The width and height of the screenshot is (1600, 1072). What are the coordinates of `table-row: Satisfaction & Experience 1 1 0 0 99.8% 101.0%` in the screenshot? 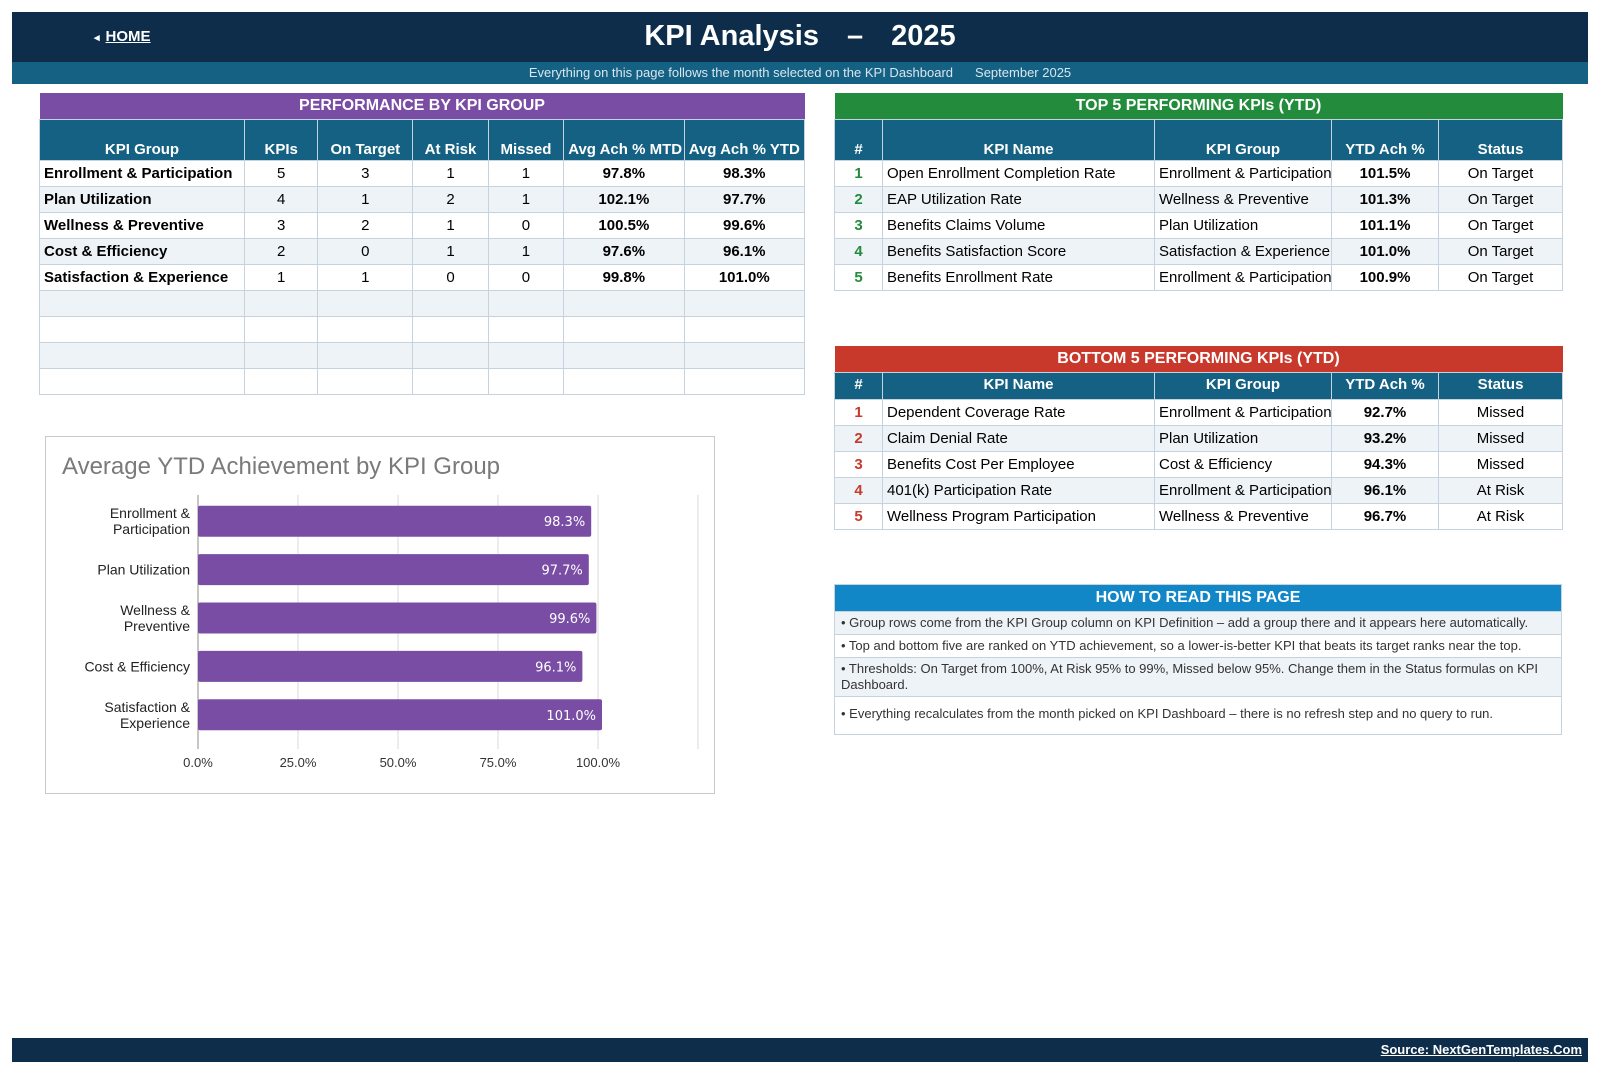 It's located at (422, 277).